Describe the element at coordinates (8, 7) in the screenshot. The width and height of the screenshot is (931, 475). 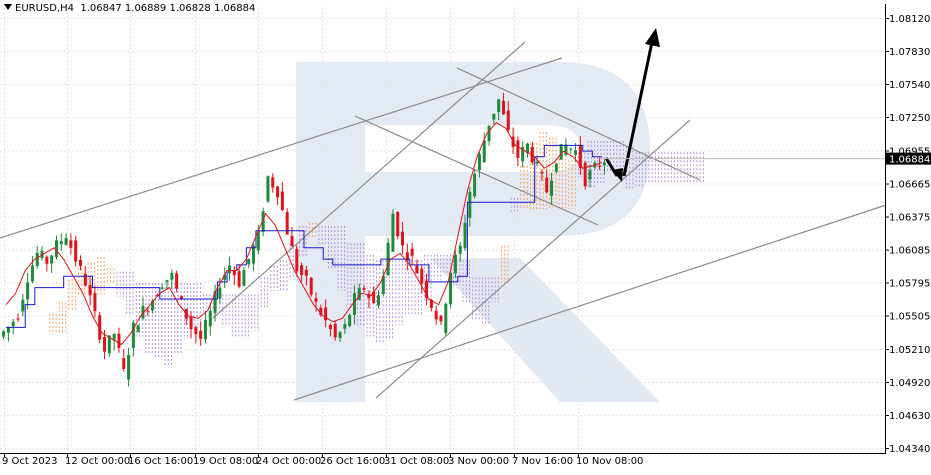
I see `dropdown-triangle-icon` at that location.